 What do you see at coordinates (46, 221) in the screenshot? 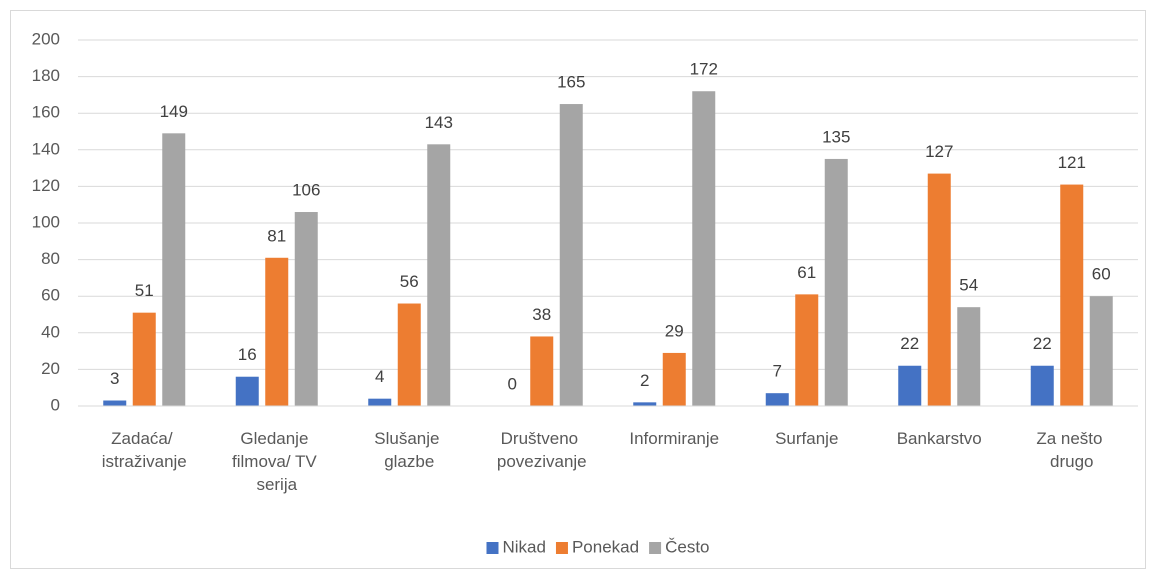
I see `y-tick-label: 100` at bounding box center [46, 221].